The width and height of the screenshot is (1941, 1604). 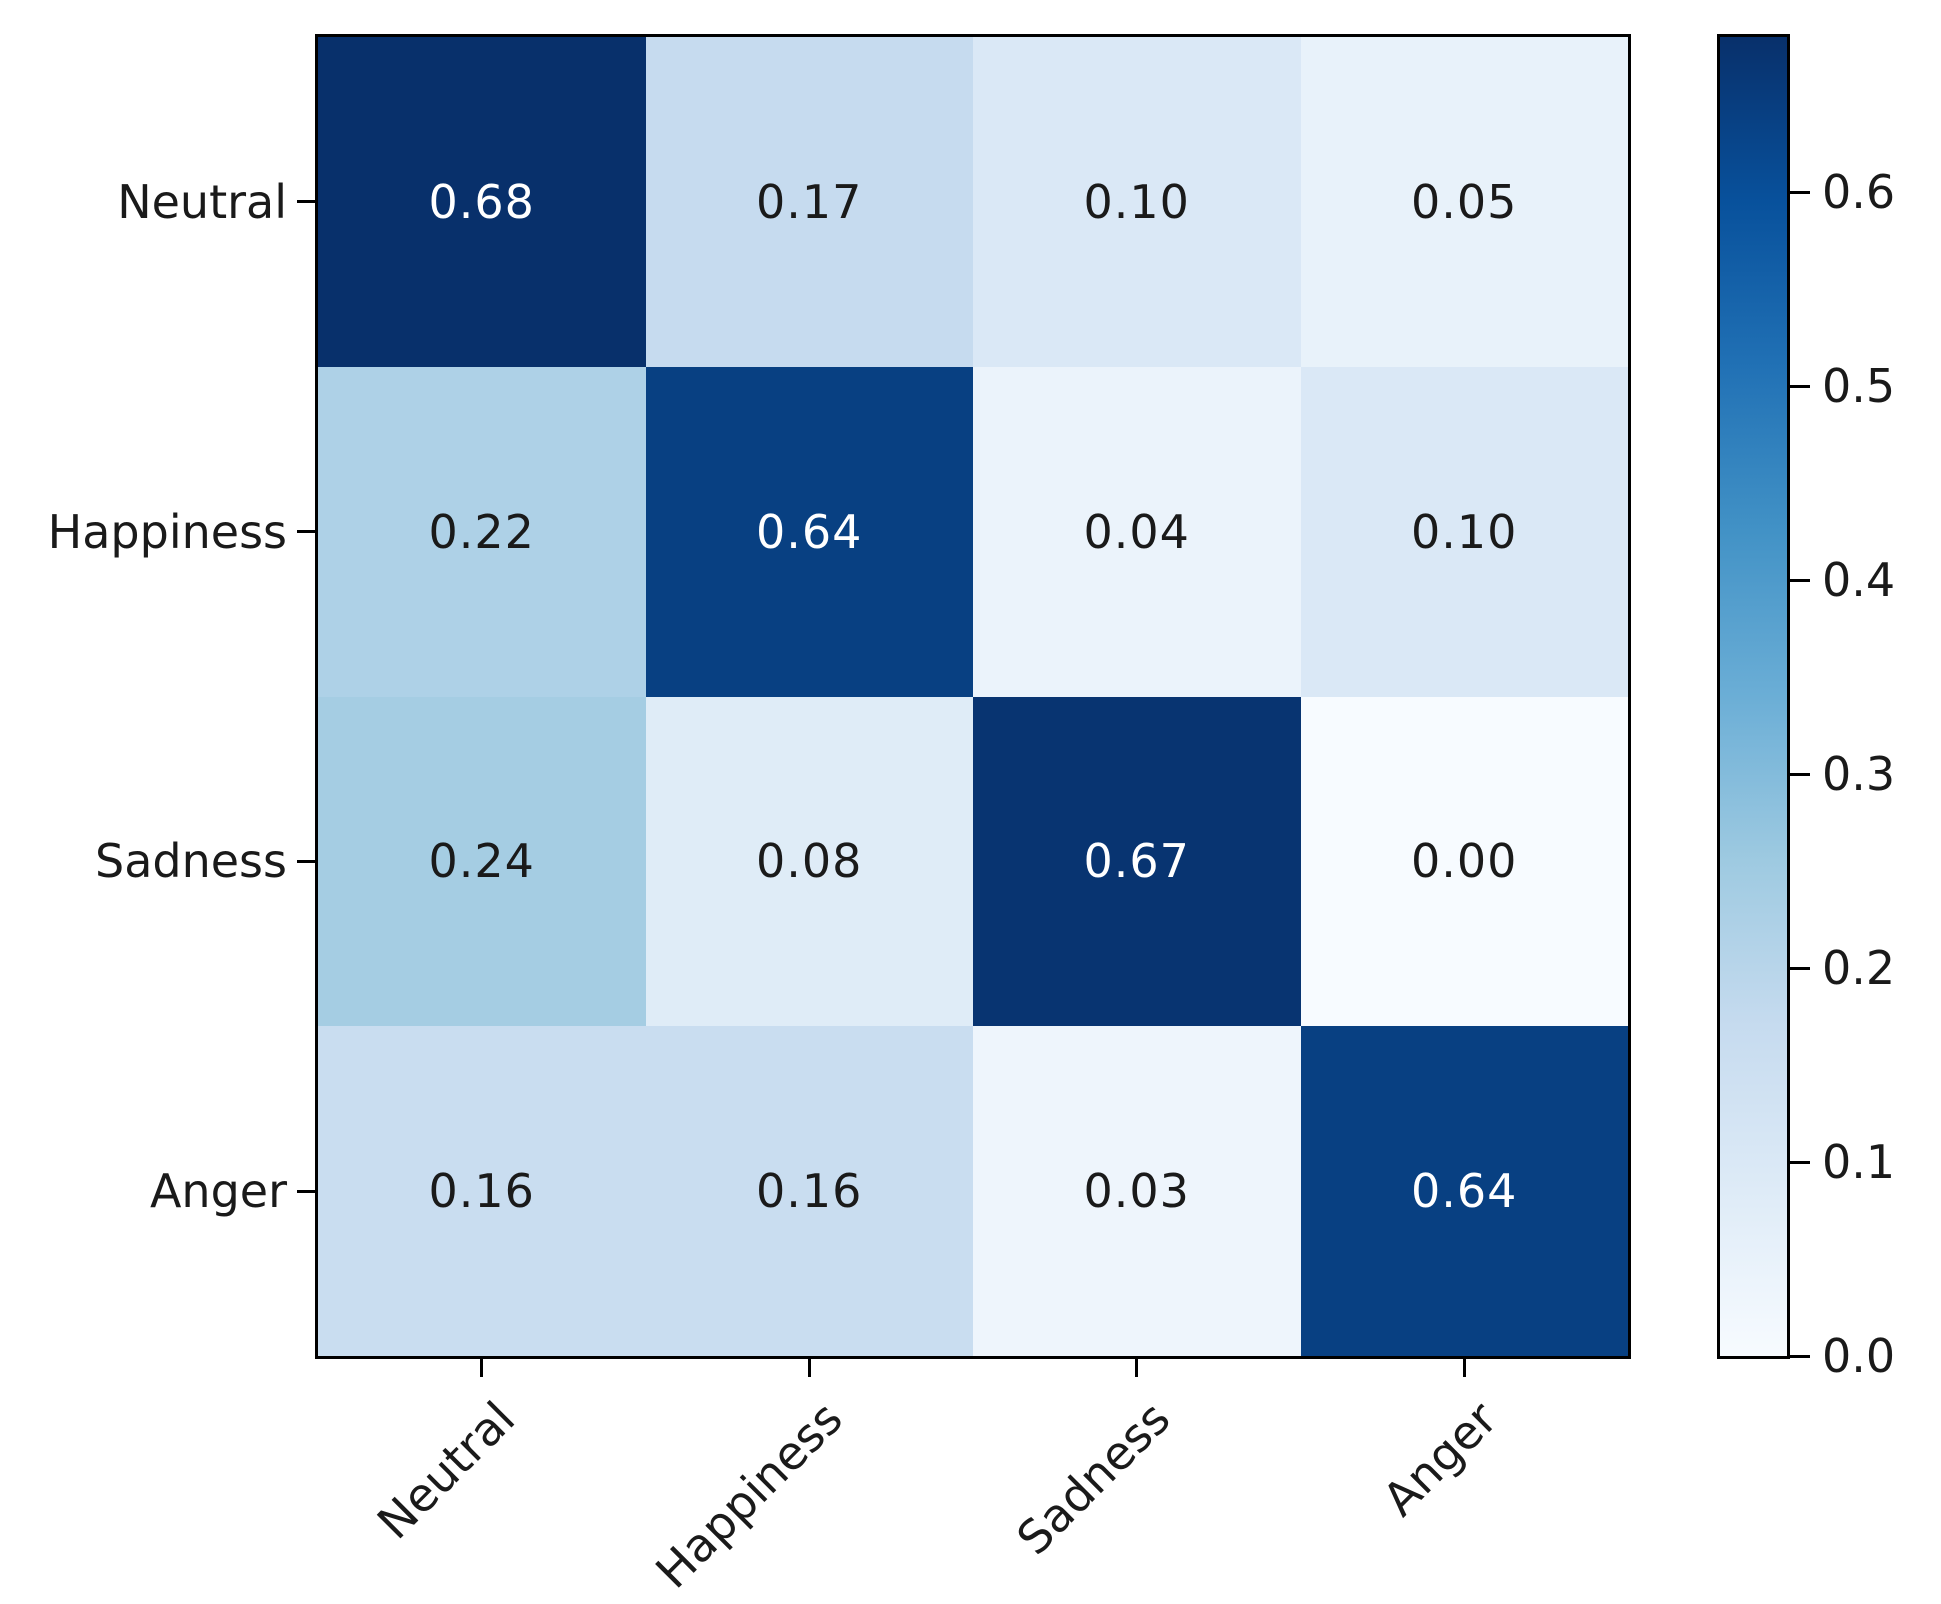 I want to click on heatmap-cell: 0.17, so click(x=809, y=202).